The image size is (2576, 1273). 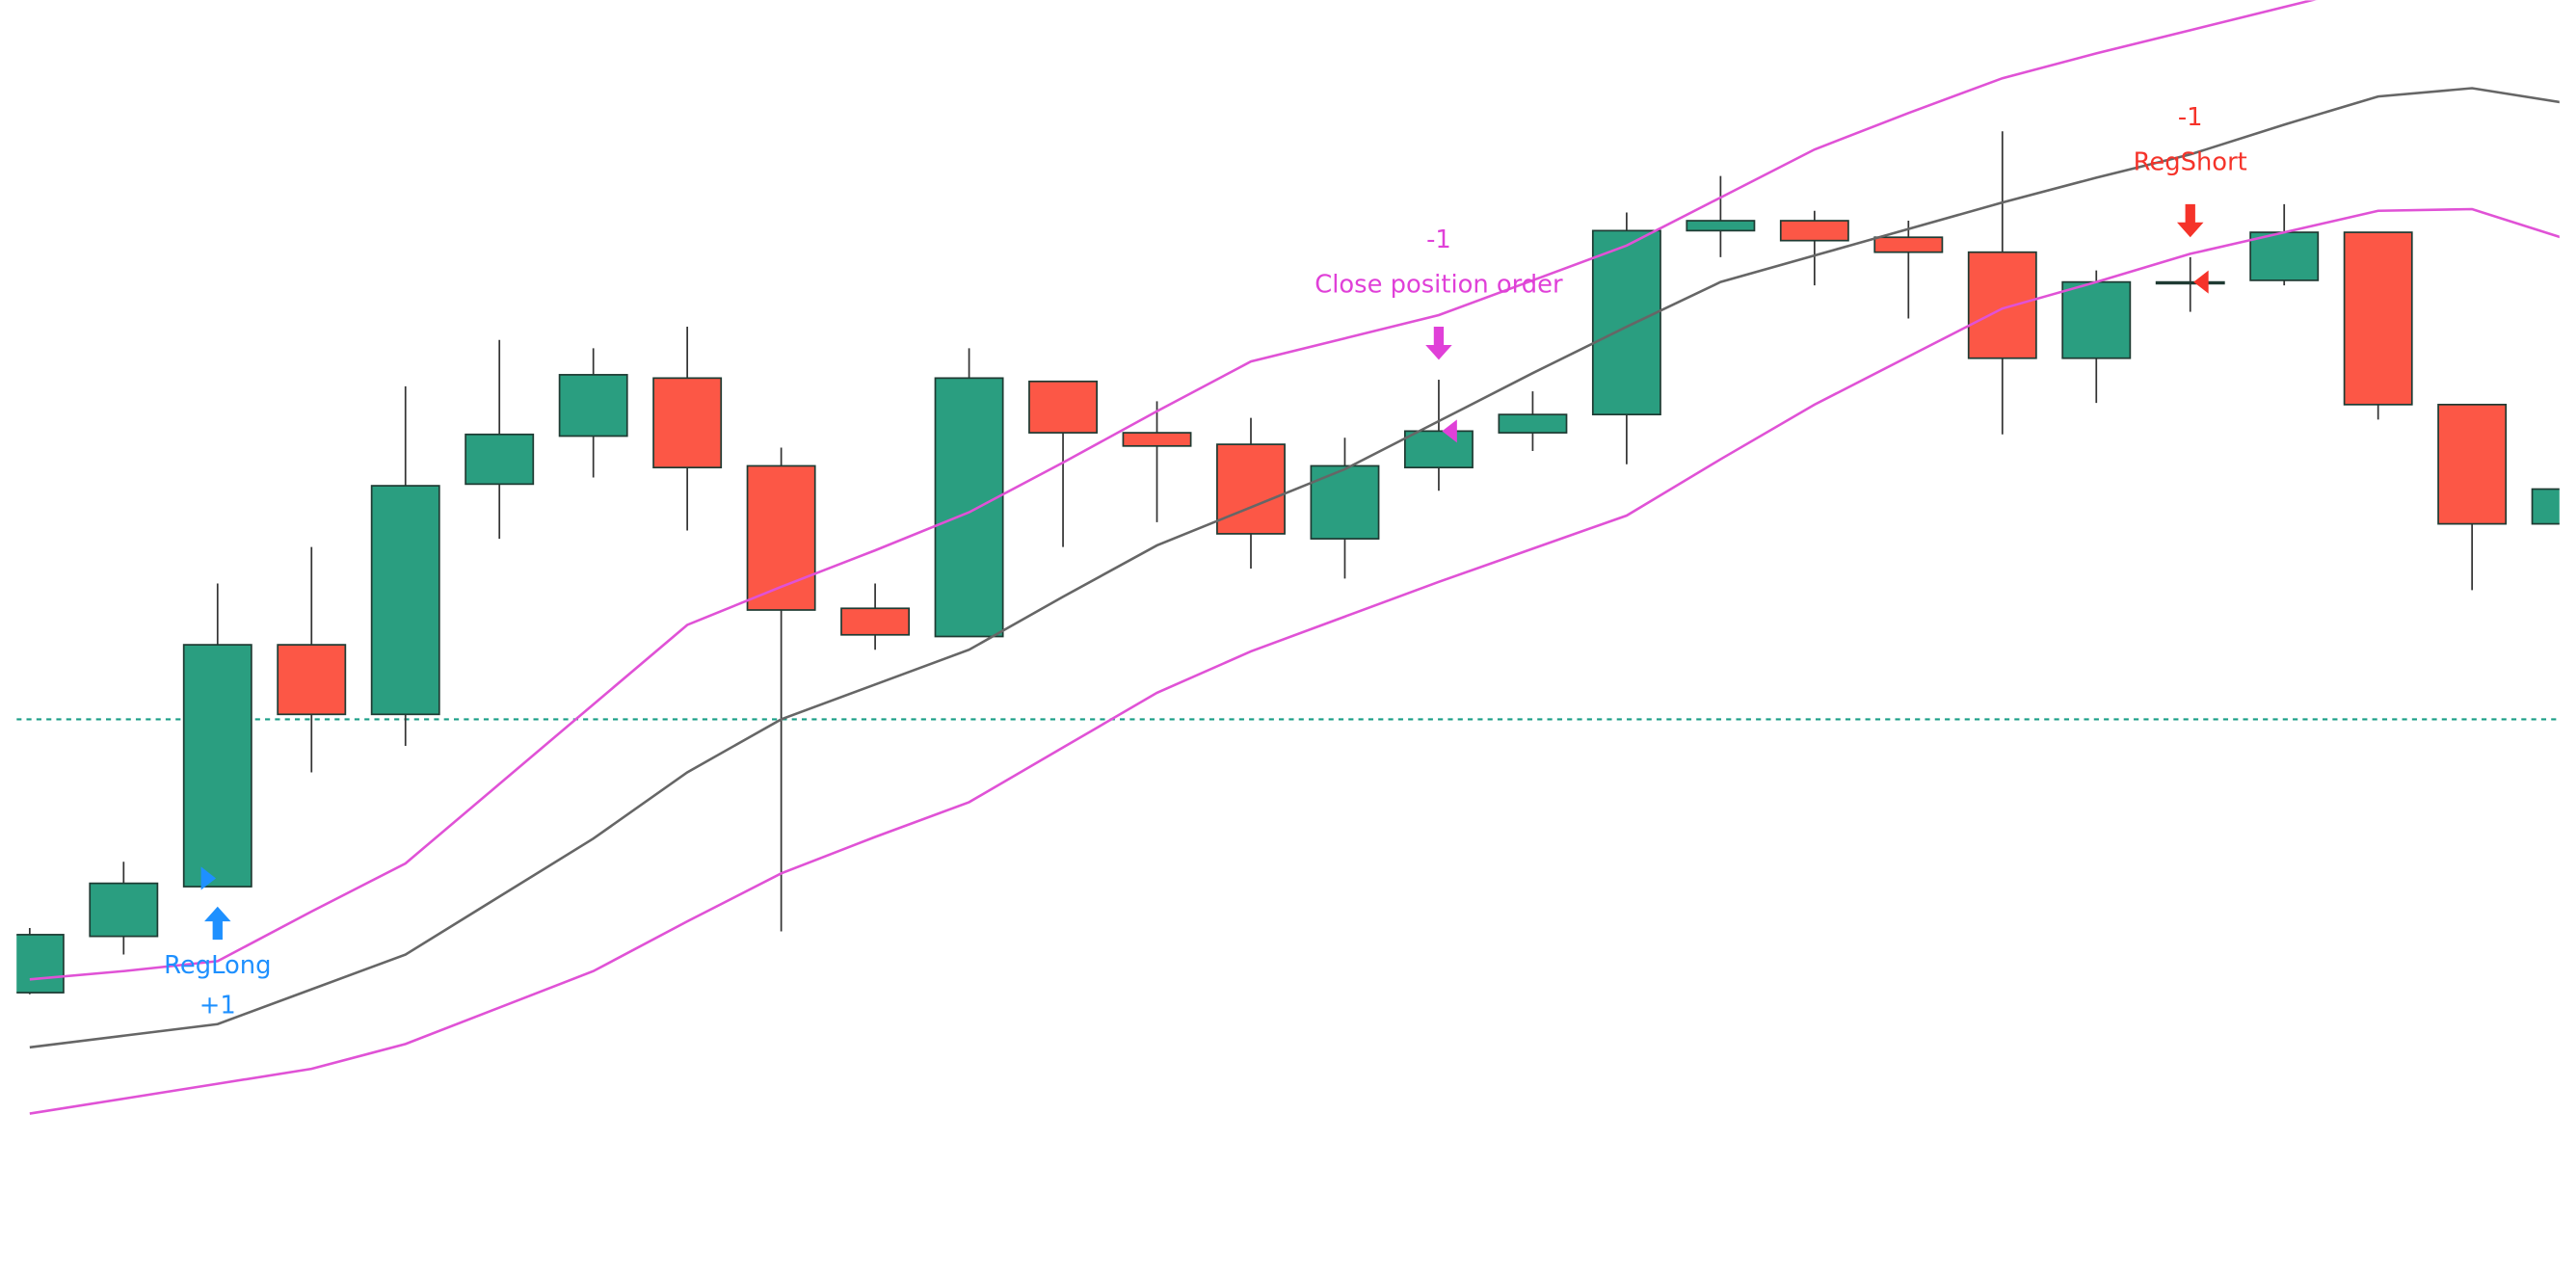 What do you see at coordinates (2190, 161) in the screenshot?
I see `annotation-text: RegShort` at bounding box center [2190, 161].